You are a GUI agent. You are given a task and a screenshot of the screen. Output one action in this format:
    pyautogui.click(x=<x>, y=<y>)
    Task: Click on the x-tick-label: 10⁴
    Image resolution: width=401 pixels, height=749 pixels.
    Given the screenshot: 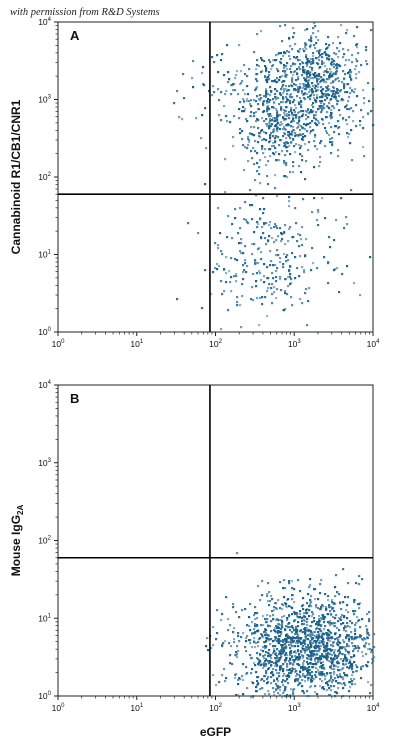 What is the action you would take?
    pyautogui.click(x=373, y=708)
    